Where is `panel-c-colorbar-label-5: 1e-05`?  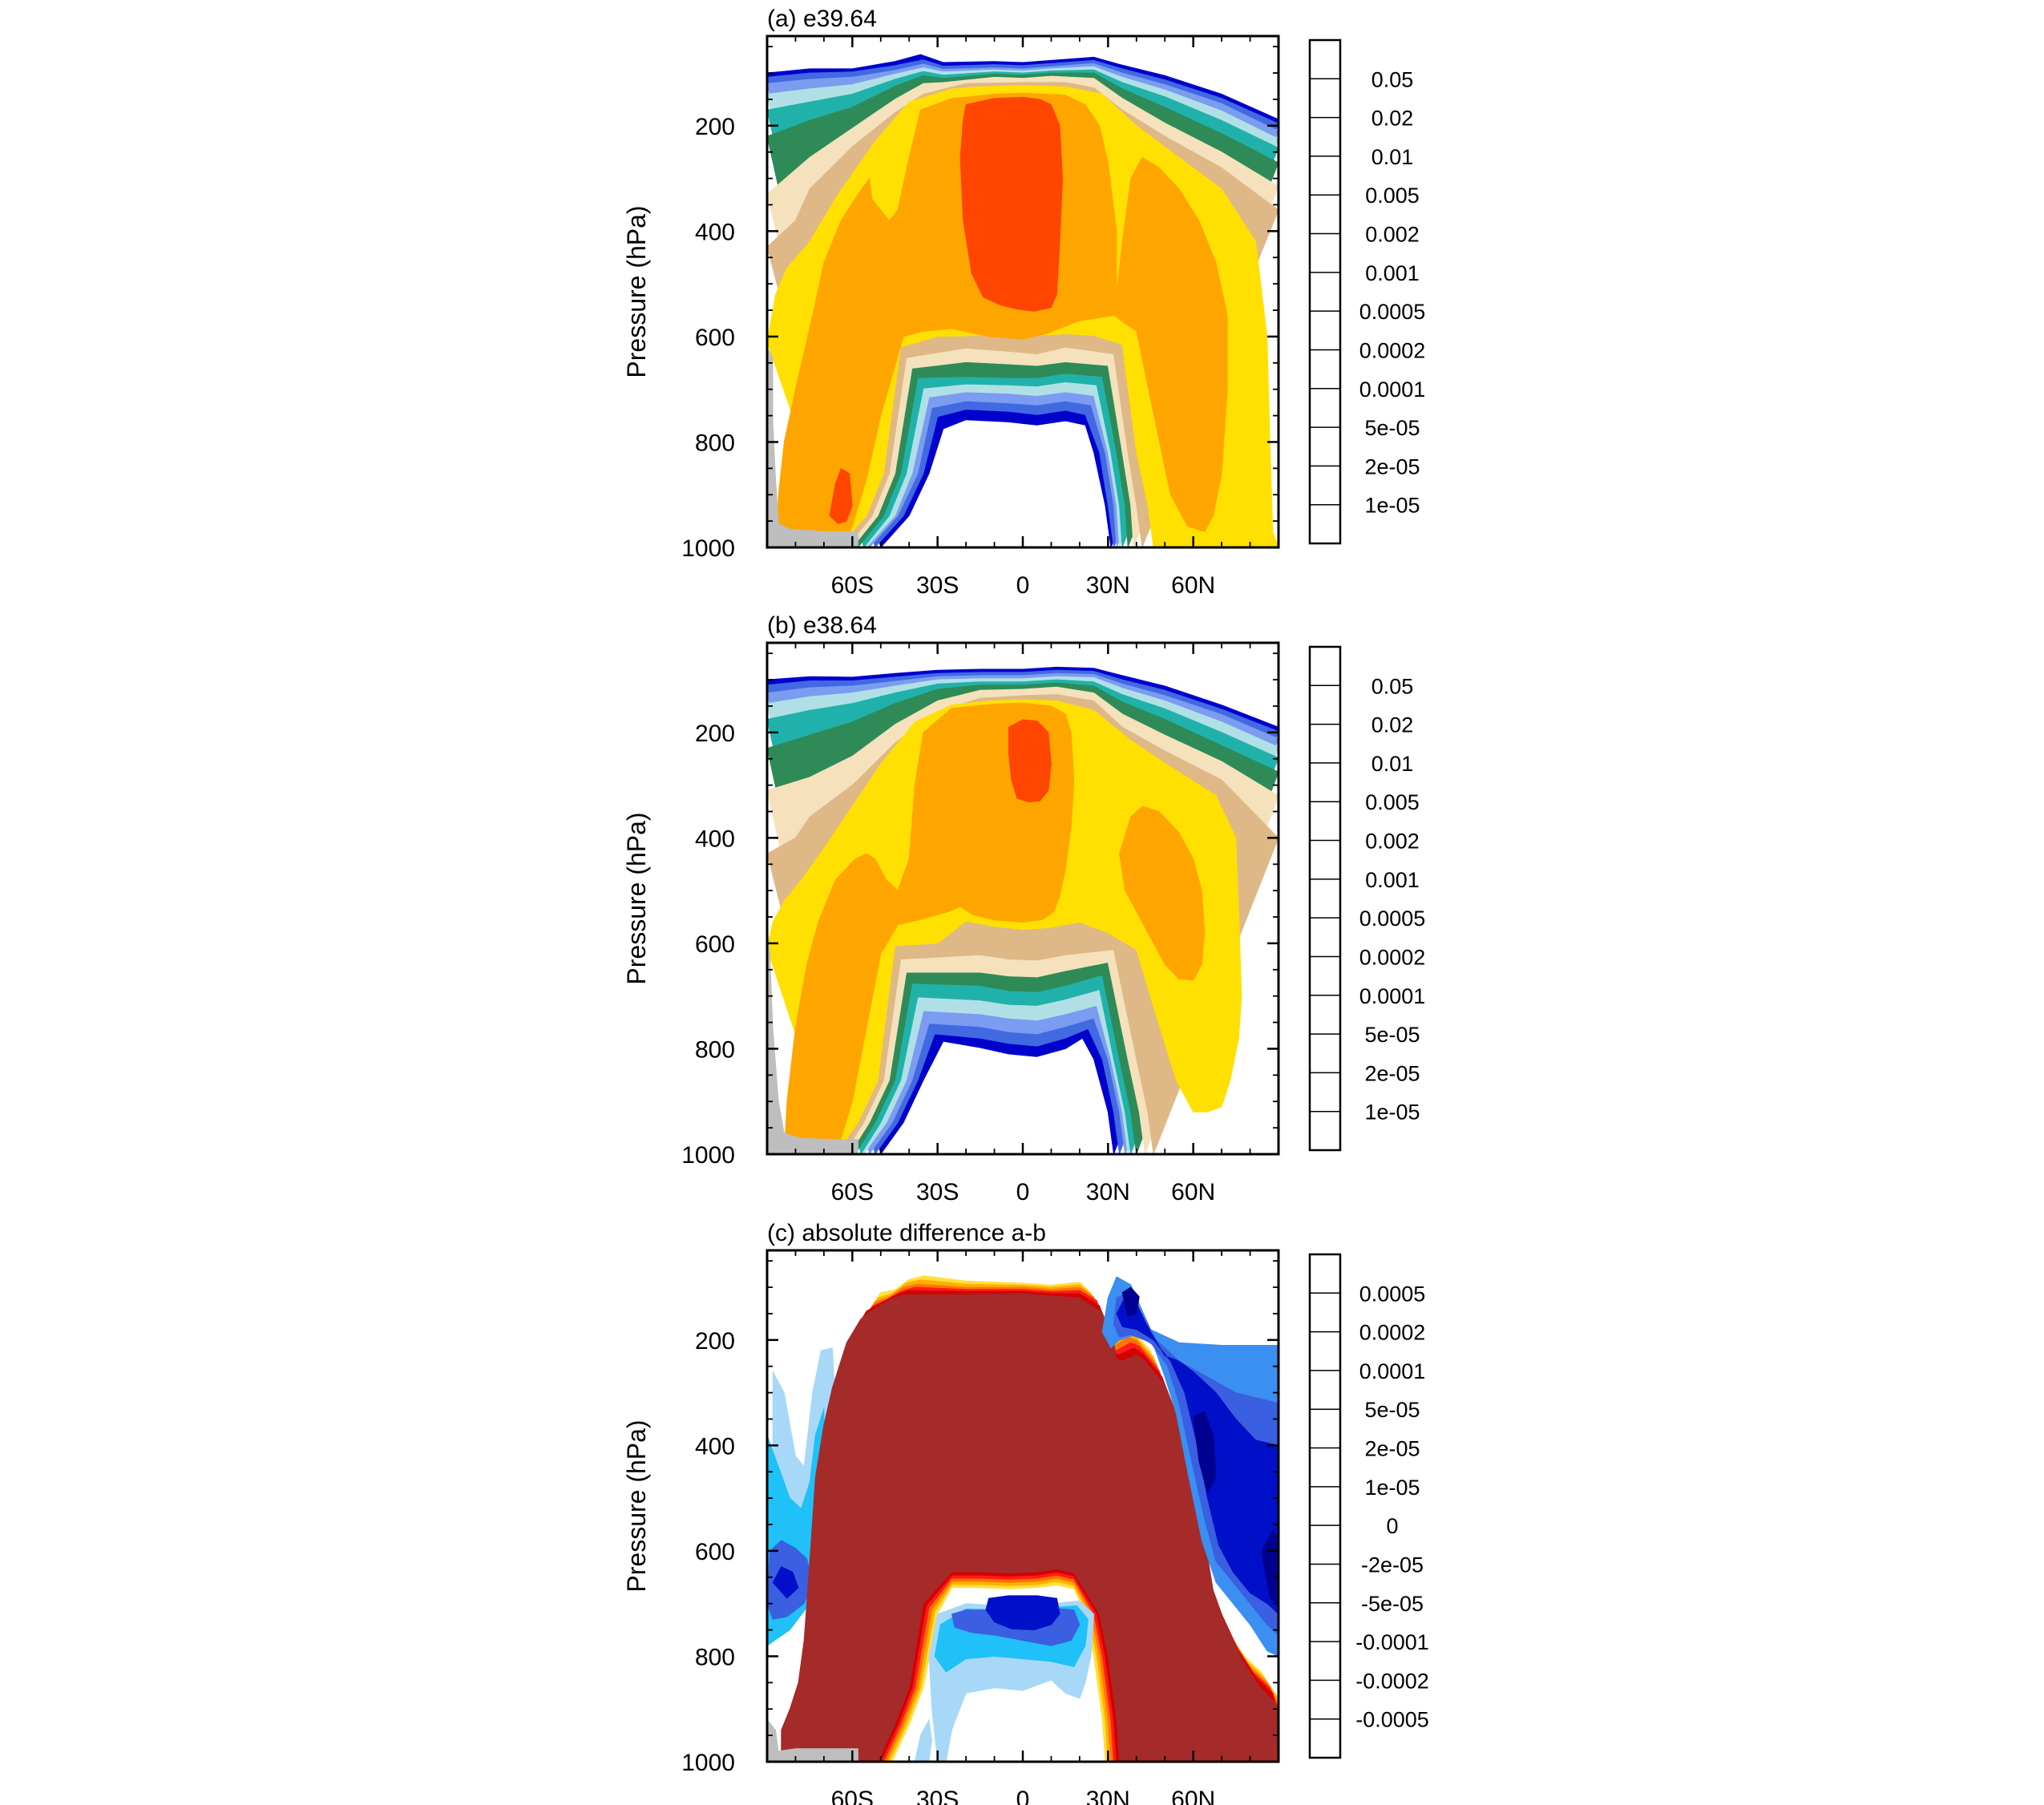
panel-c-colorbar-label-5: 1e-05 is located at coordinates (1392, 1488).